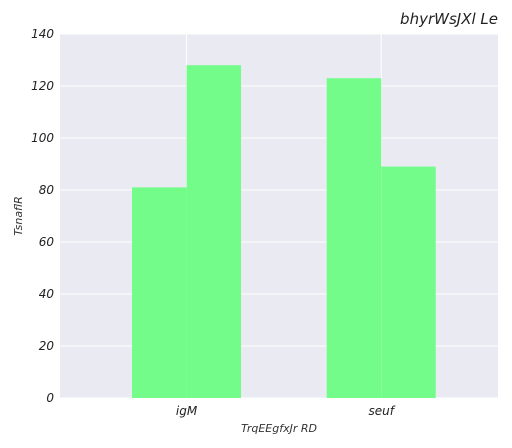  What do you see at coordinates (47, 294) in the screenshot?
I see `y-tick-label: 40` at bounding box center [47, 294].